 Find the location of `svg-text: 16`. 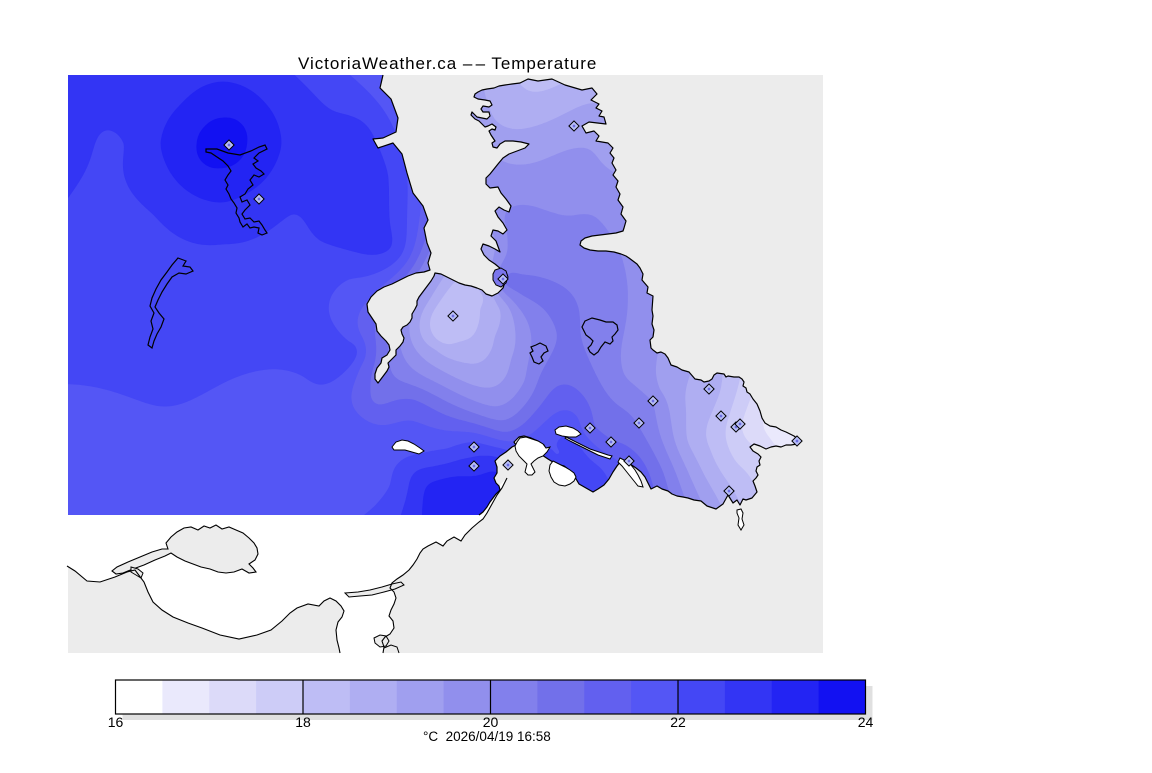

svg-text: 16 is located at coordinates (116, 722).